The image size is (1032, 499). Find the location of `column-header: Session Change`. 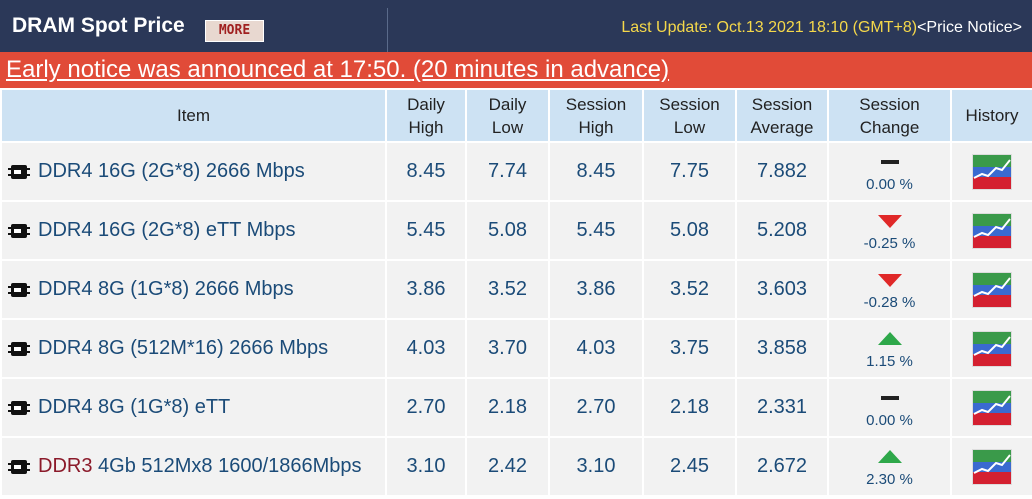

column-header: Session Change is located at coordinates (889, 115).